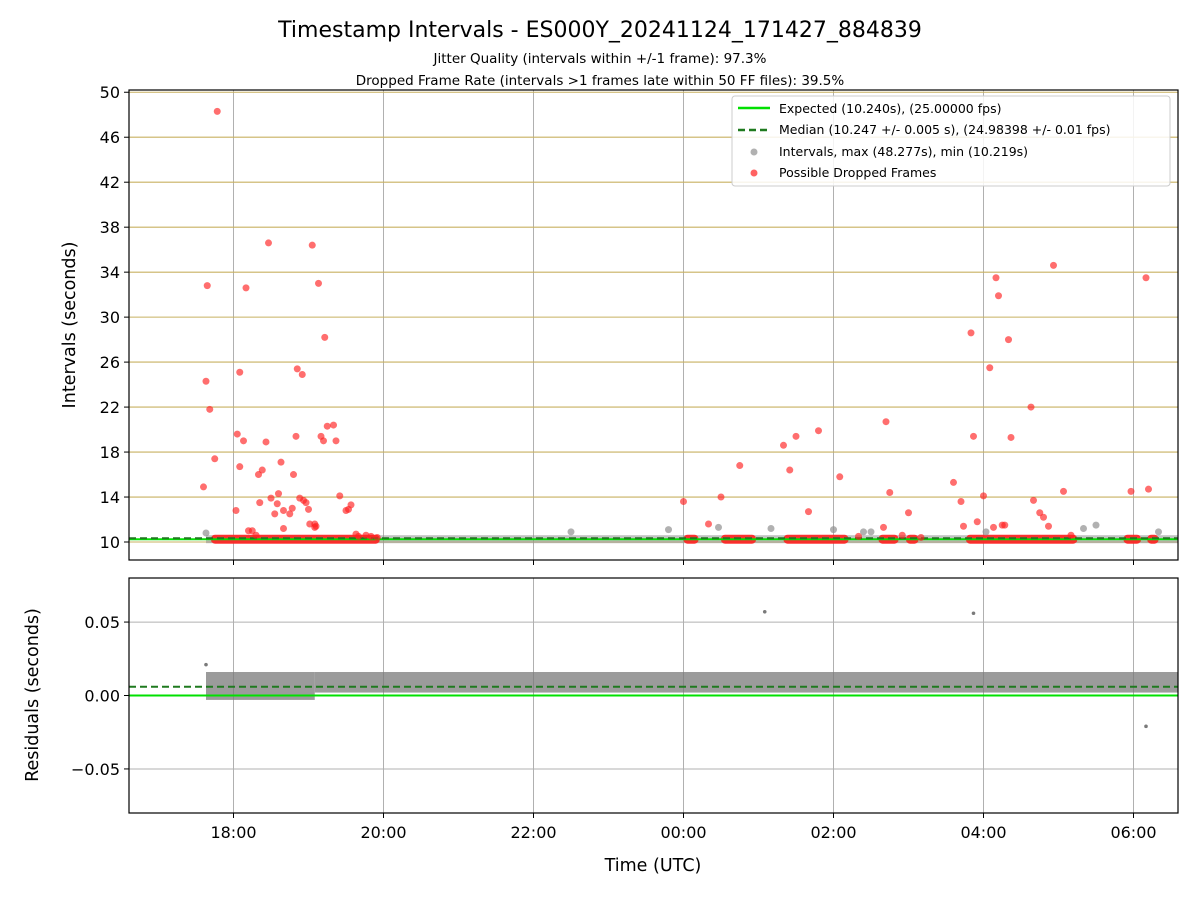 This screenshot has width=1200, height=900. Describe the element at coordinates (683, 562) in the screenshot. I see `intervals-x-ticks` at that location.